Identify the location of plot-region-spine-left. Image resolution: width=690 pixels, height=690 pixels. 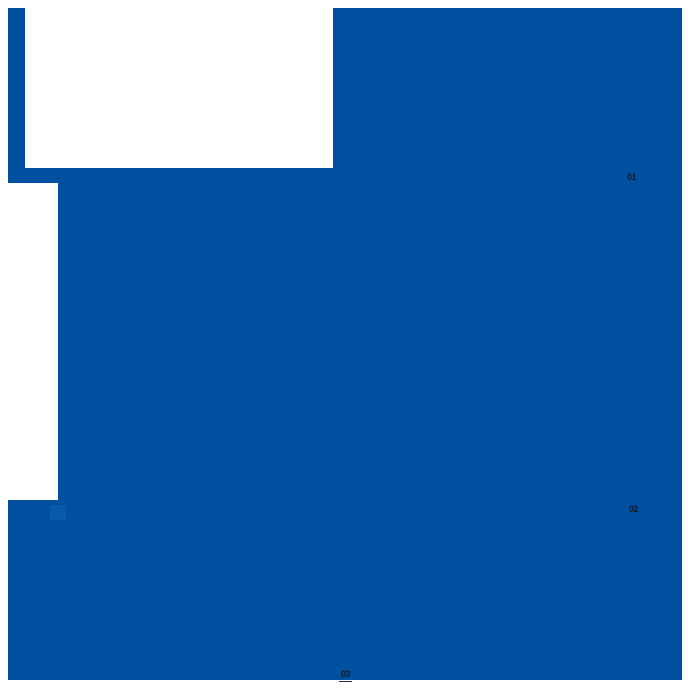
(16, 95).